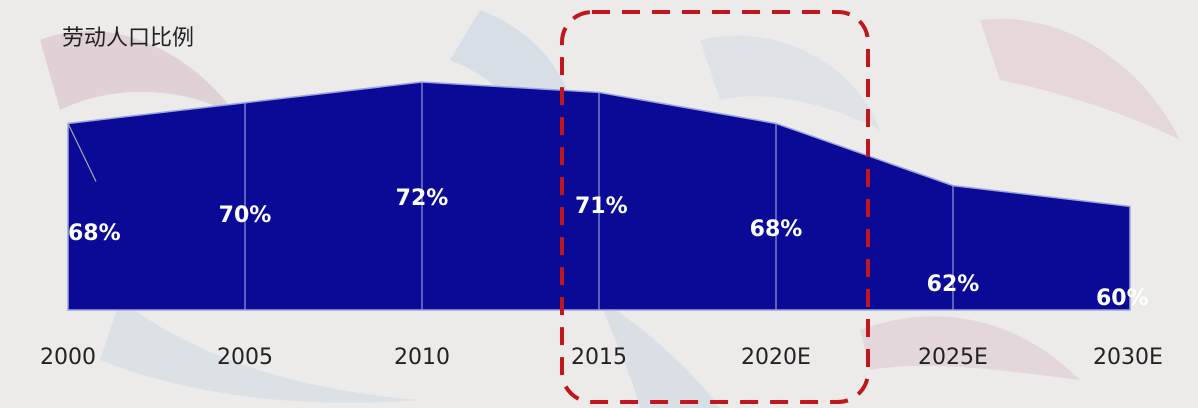 The height and width of the screenshot is (408, 1198). What do you see at coordinates (601, 206) in the screenshot?
I see `data-label: 71%` at bounding box center [601, 206].